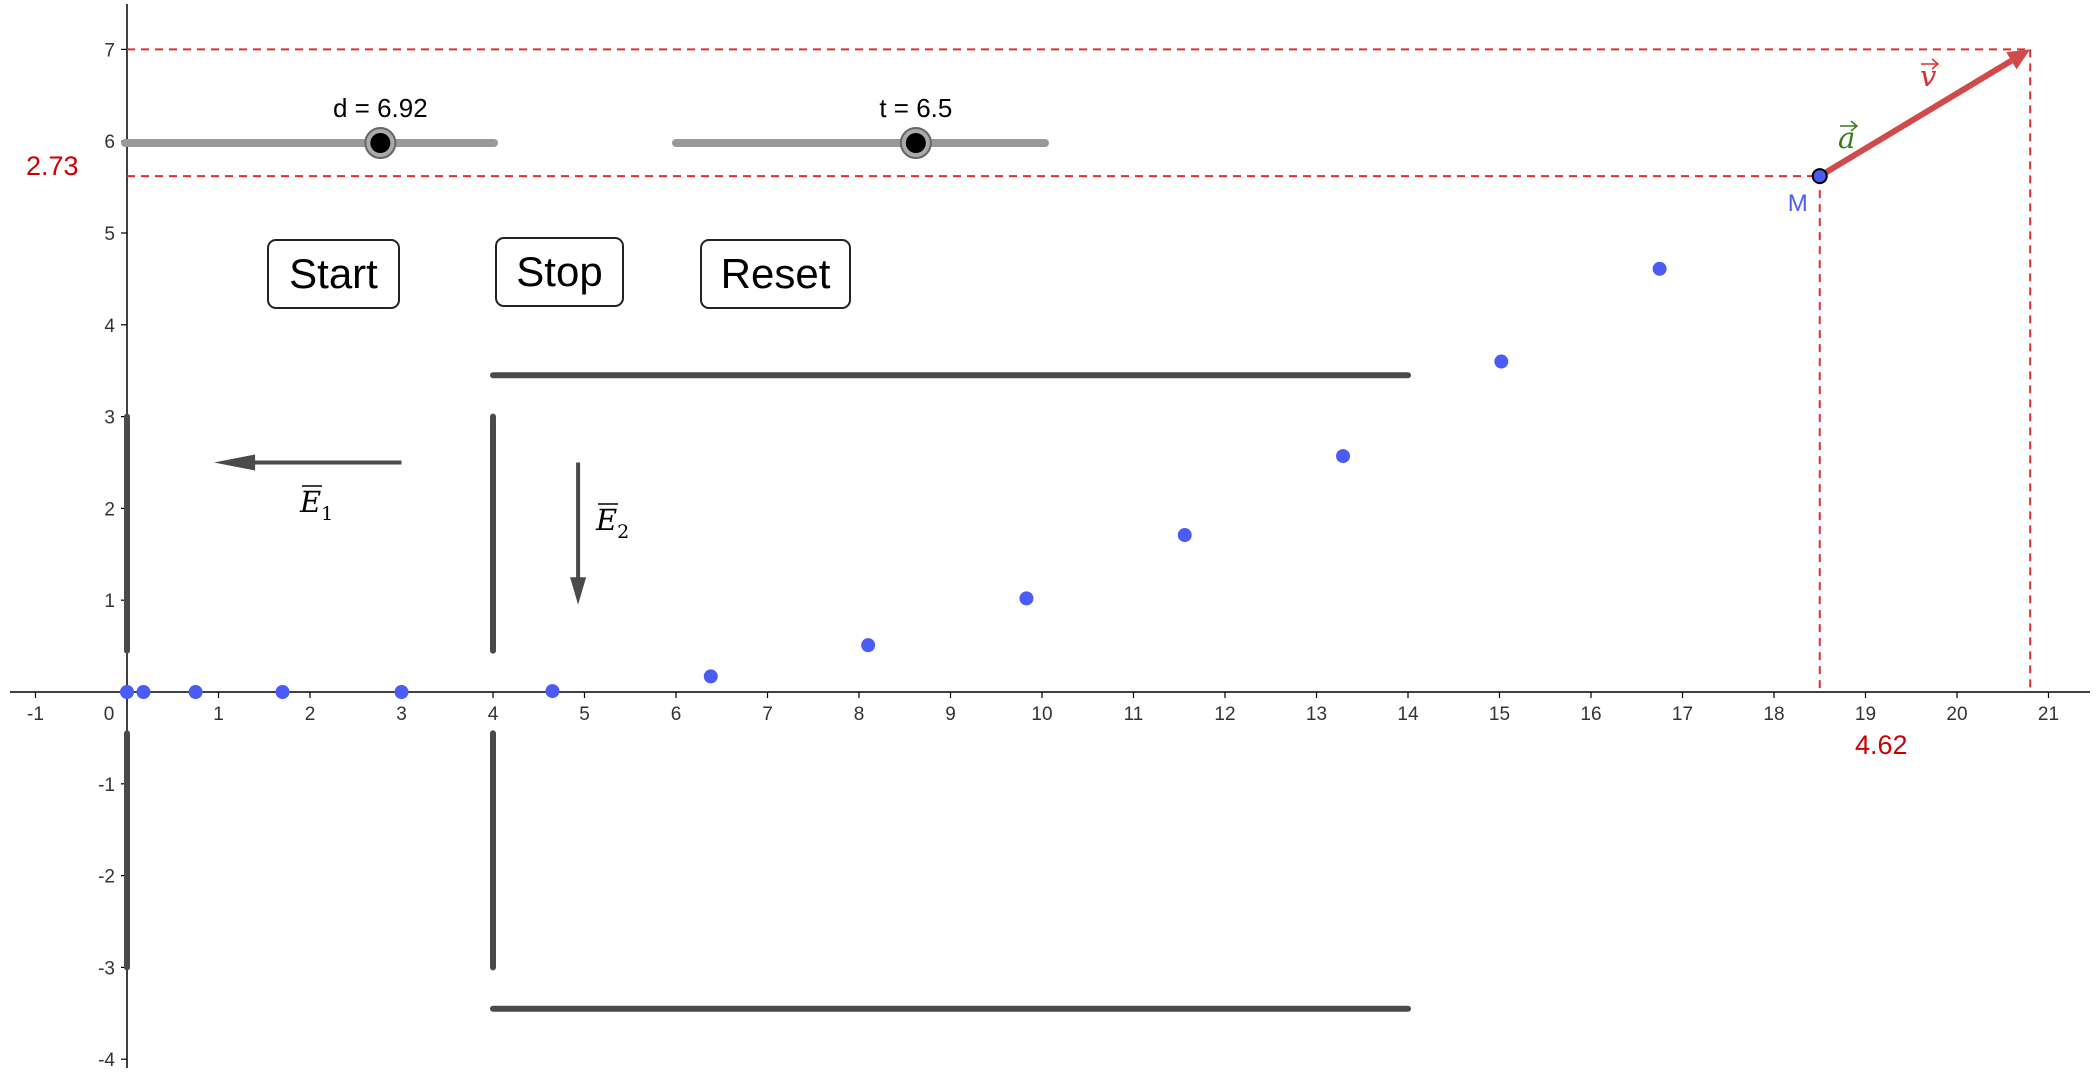  What do you see at coordinates (950, 714) in the screenshot?
I see `x-tick-label: 9` at bounding box center [950, 714].